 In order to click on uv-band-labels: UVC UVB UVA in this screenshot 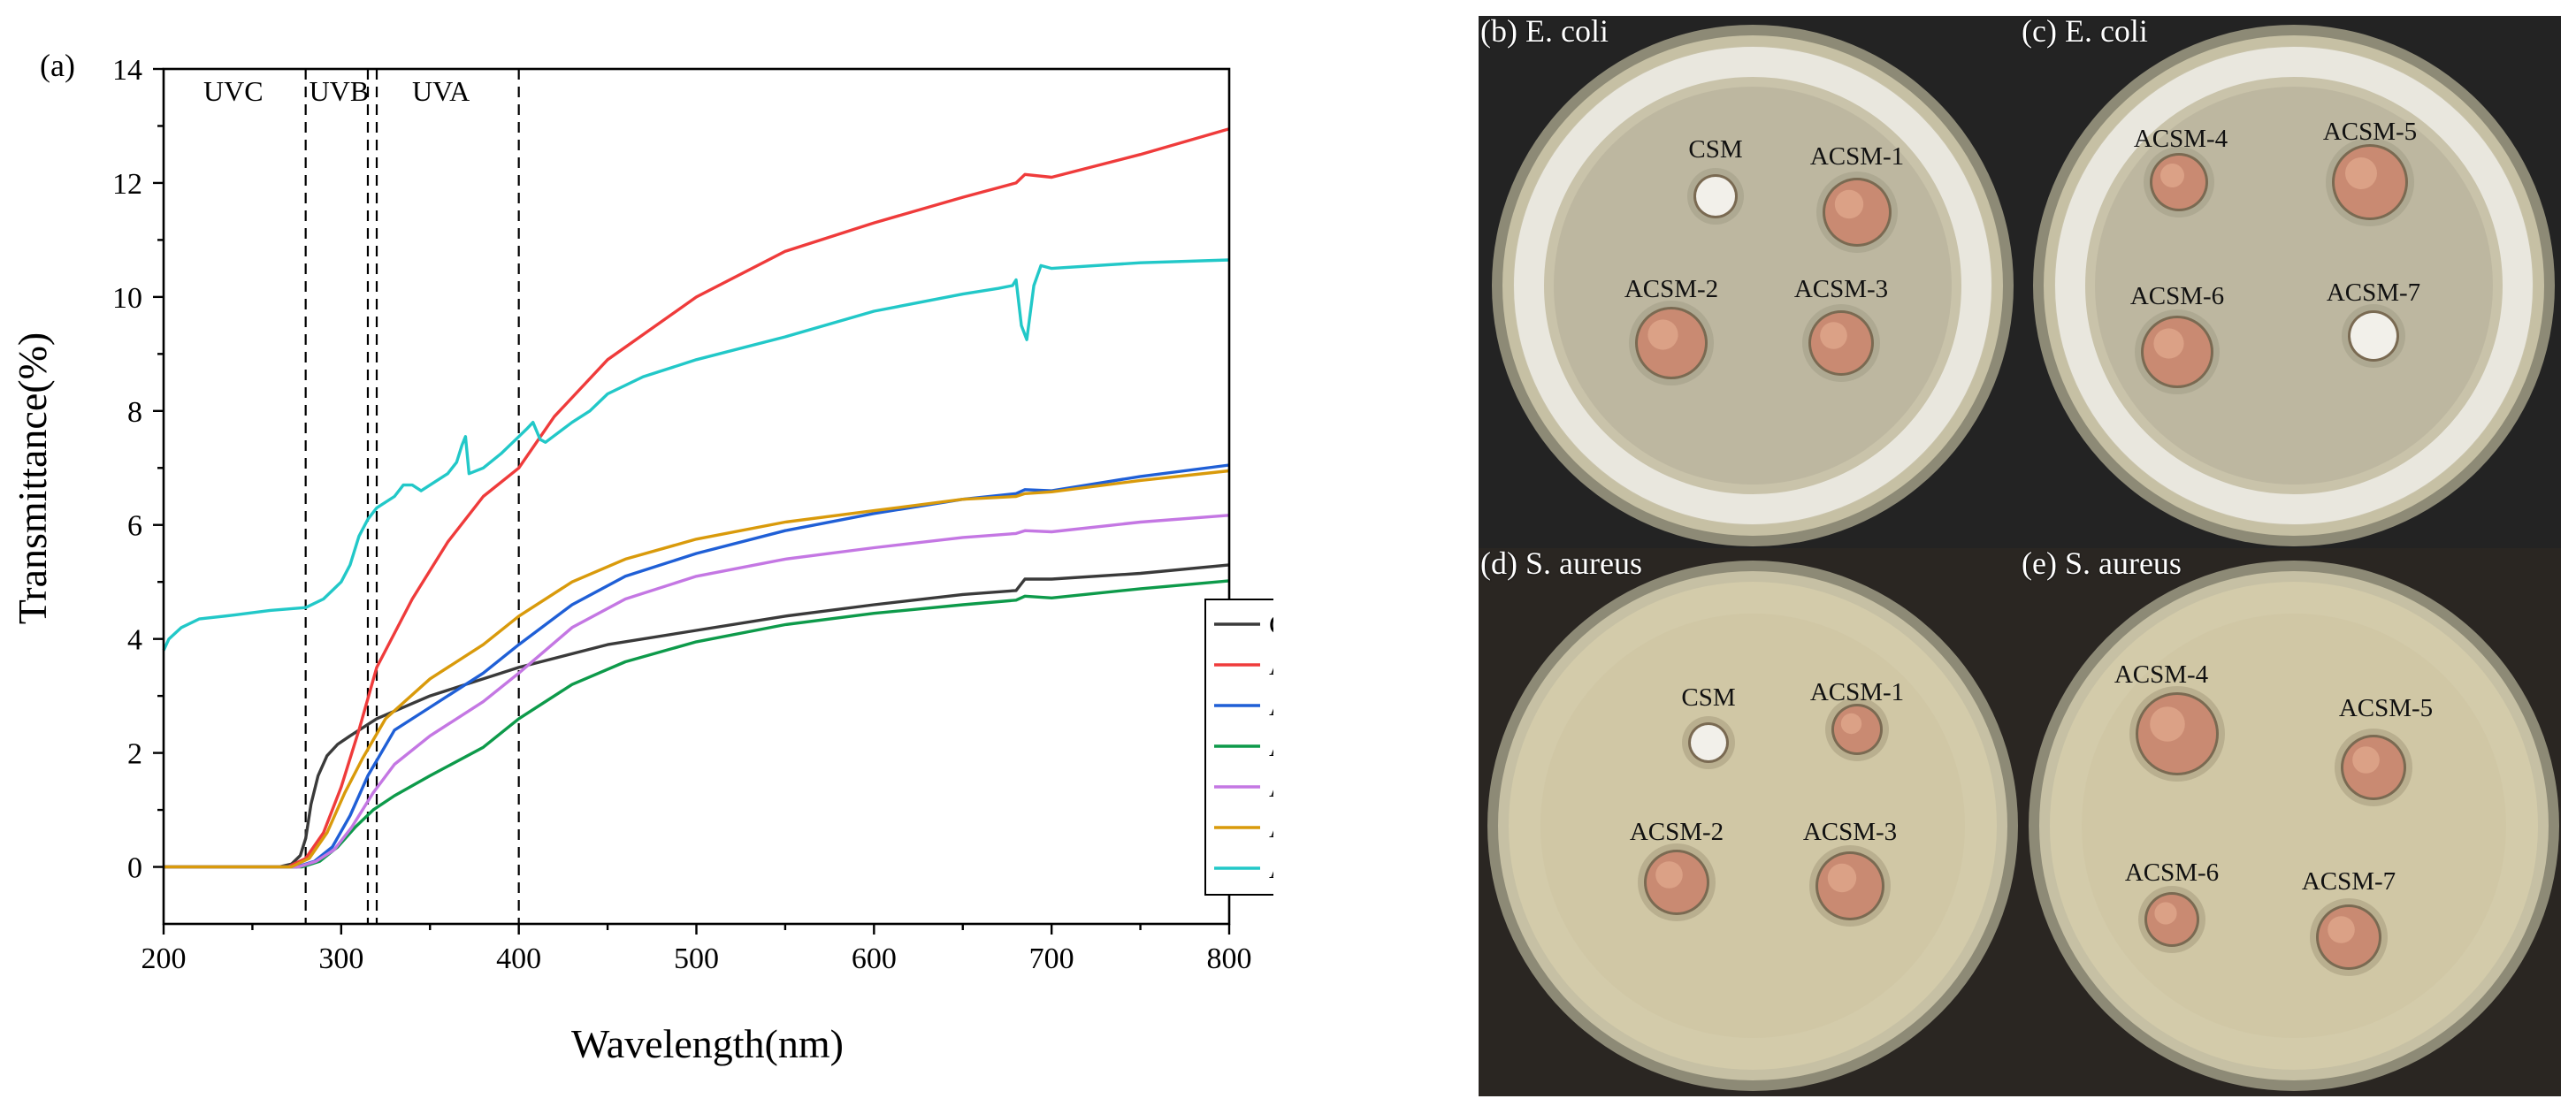, I will do `click(336, 91)`.